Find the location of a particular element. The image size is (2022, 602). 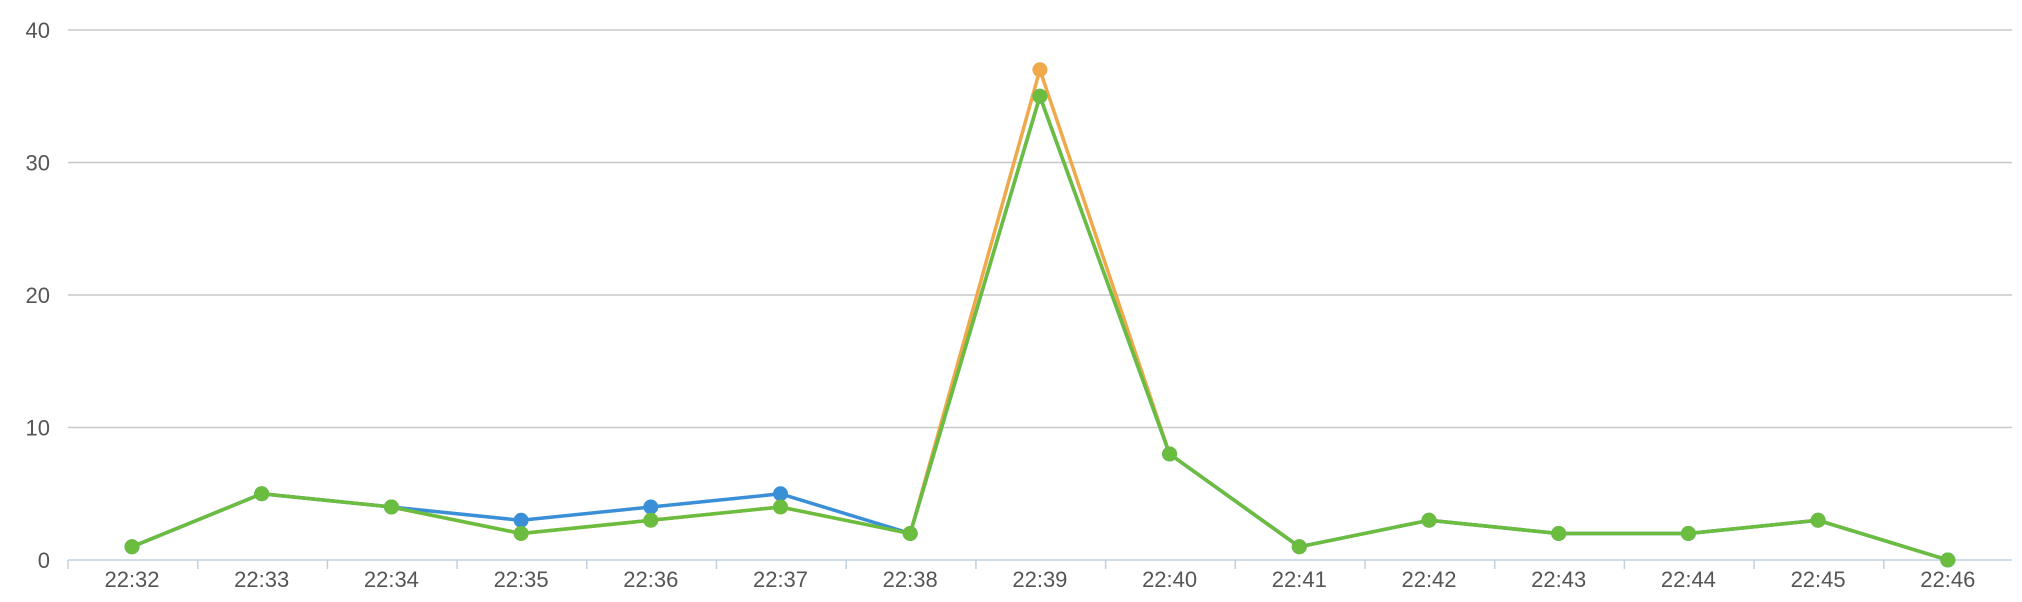

x-tick-label: 22:35 is located at coordinates (521, 579).